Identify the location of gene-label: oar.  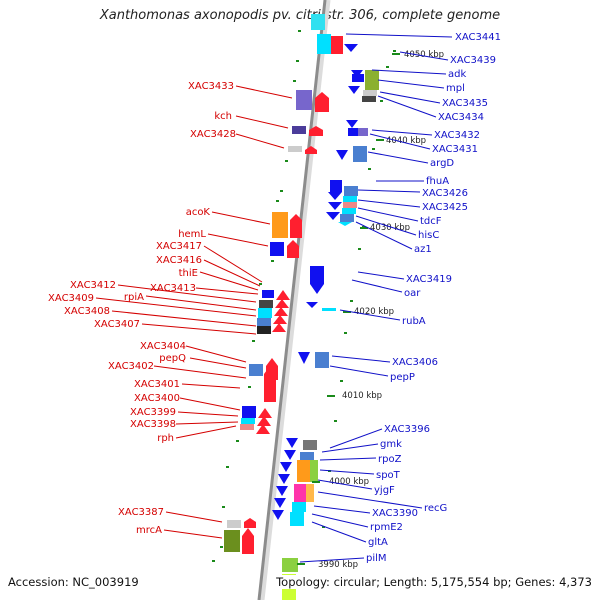
(412, 293).